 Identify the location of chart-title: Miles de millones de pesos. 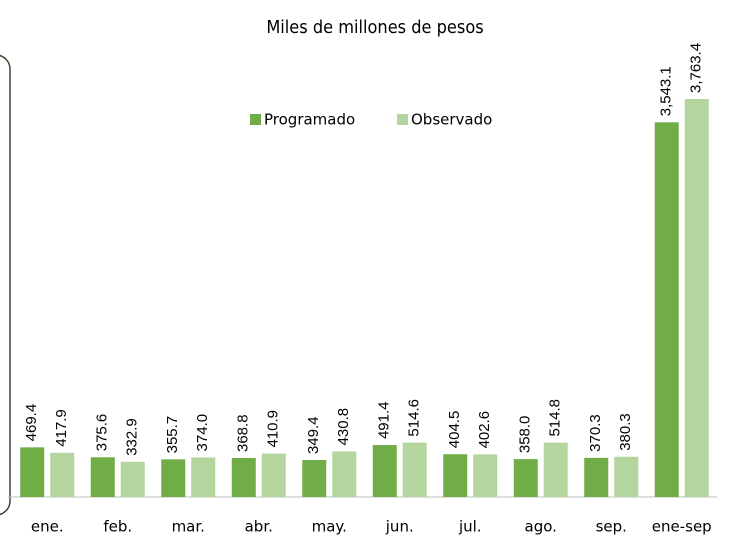
(374, 27).